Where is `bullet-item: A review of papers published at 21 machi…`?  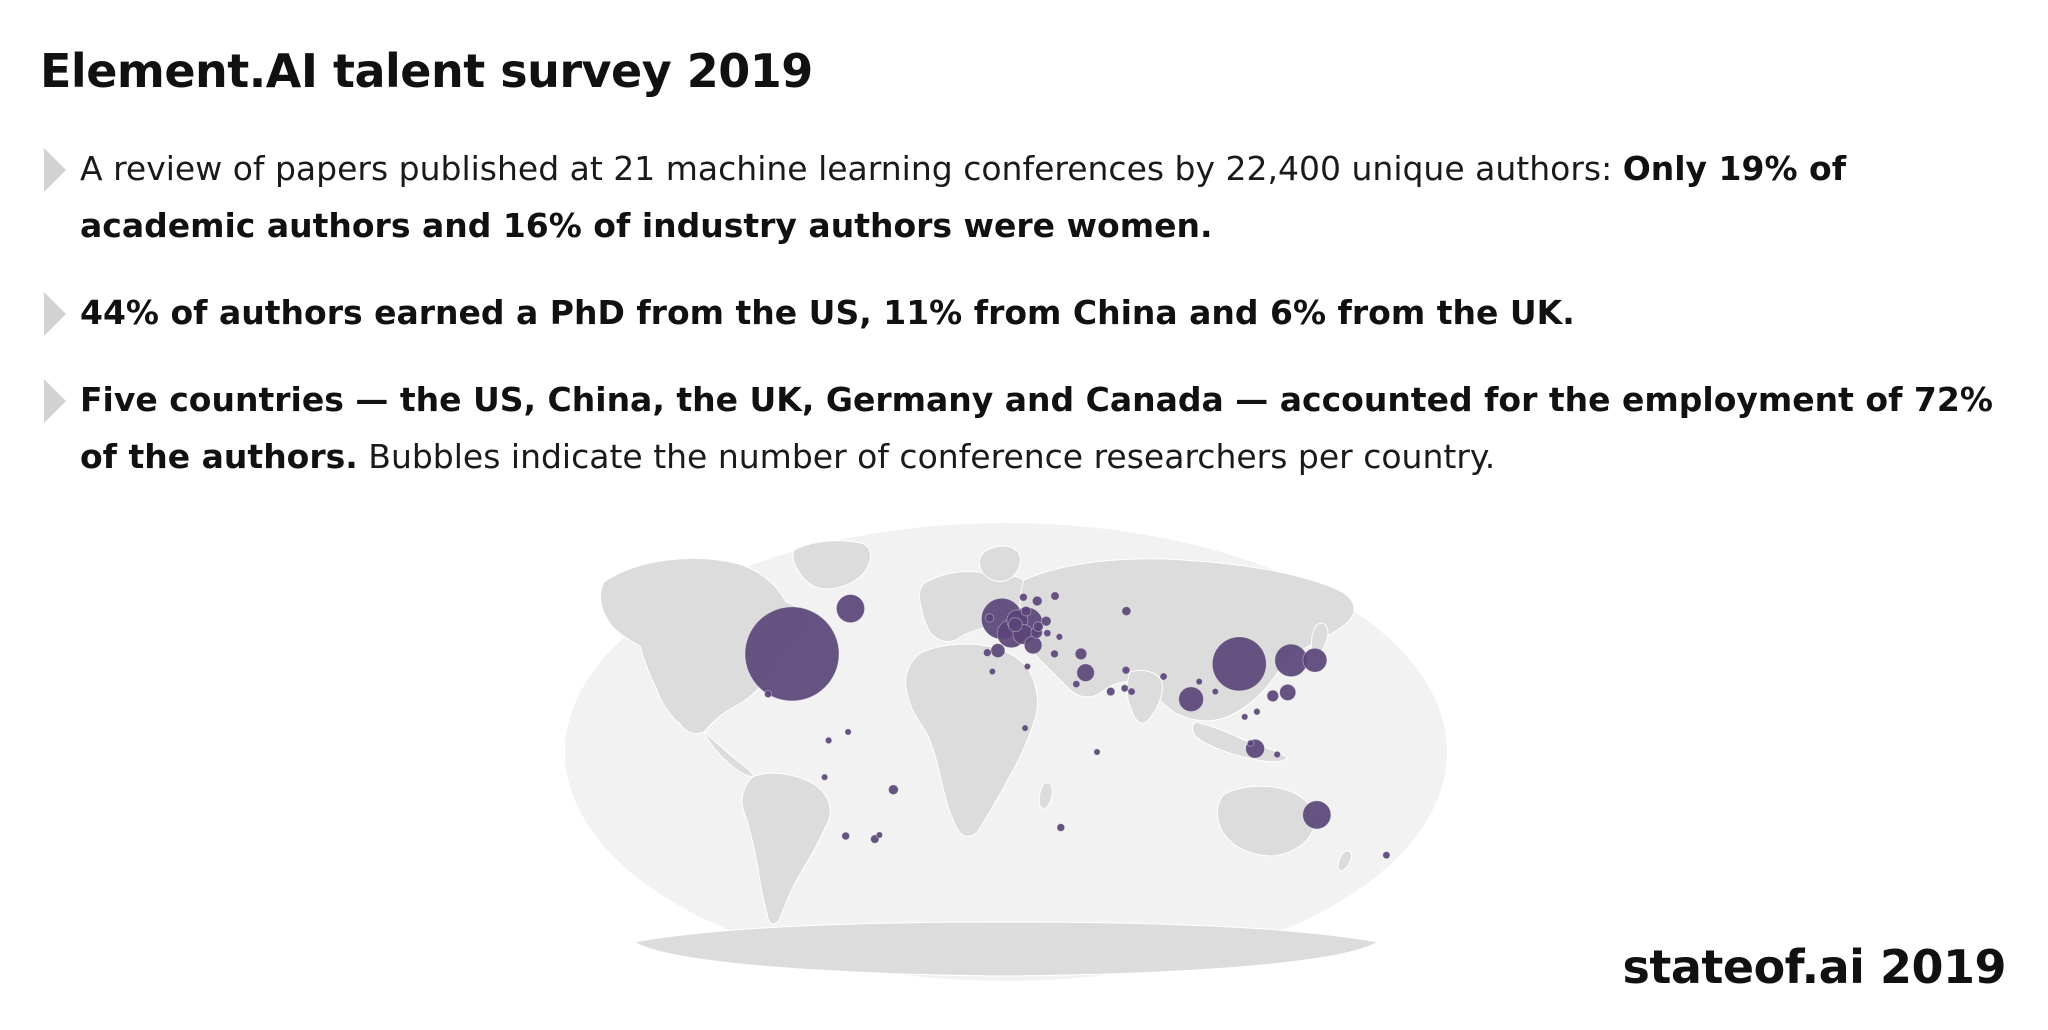
bullet-item: A review of papers published at 21 machi… is located at coordinates (1020, 197).